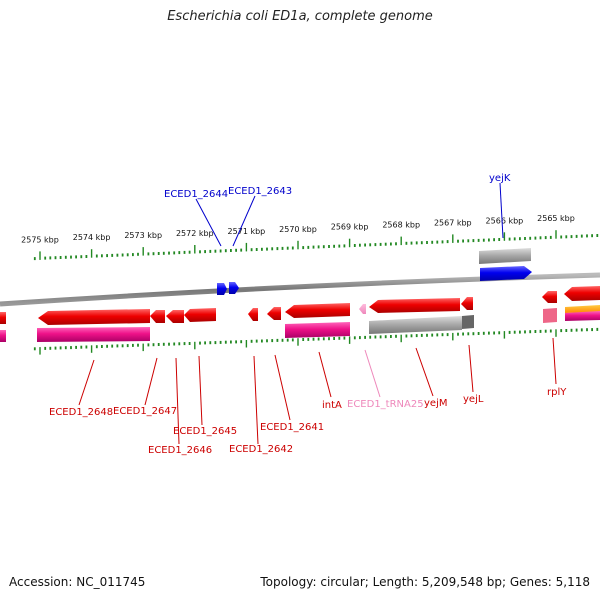 The image size is (600, 600). Describe the element at coordinates (81, 412) in the screenshot. I see `label-eced1-2648: ECED1_2648` at that location.